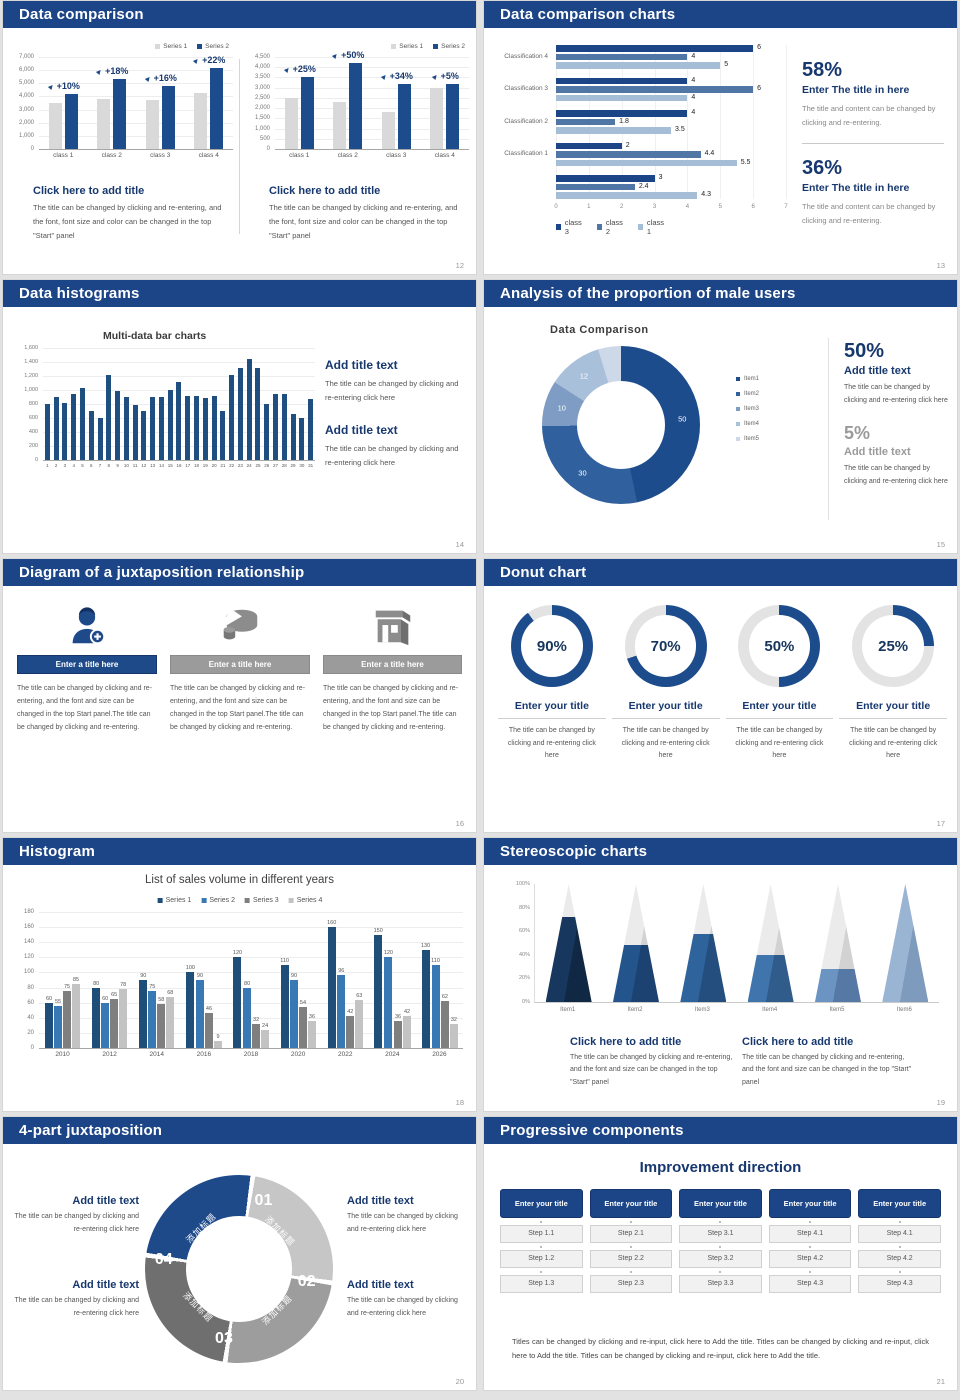  I want to click on progress-ring: 25%, so click(893, 646).